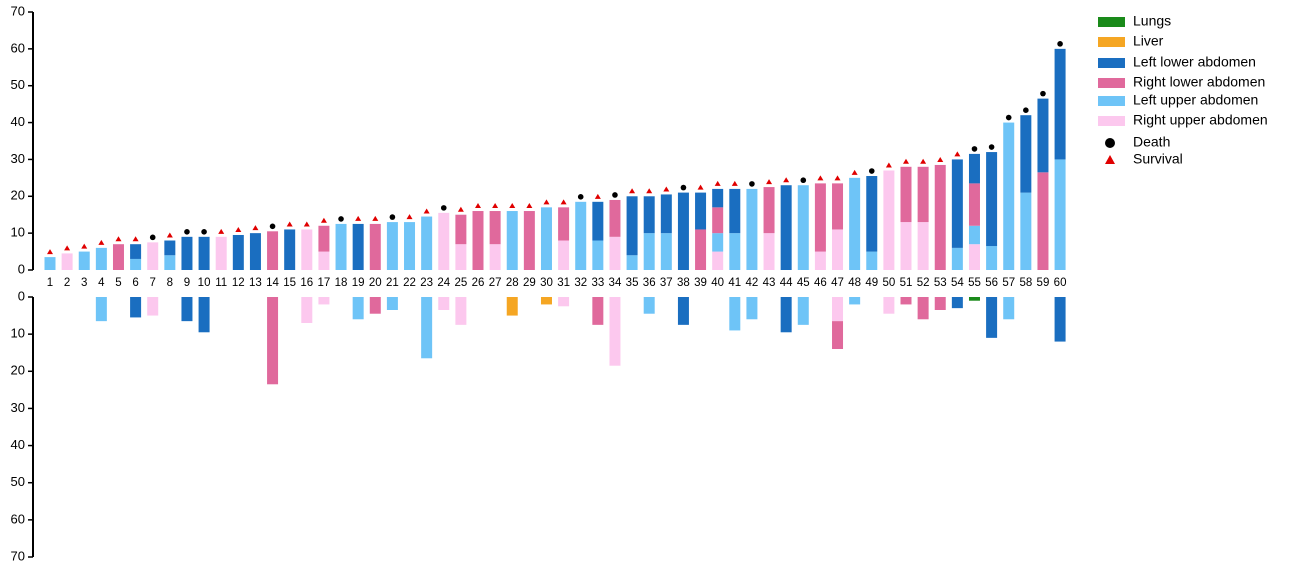 The image size is (1293, 568). Describe the element at coordinates (238, 283) in the screenshot. I see `x-tick-label: 12` at that location.